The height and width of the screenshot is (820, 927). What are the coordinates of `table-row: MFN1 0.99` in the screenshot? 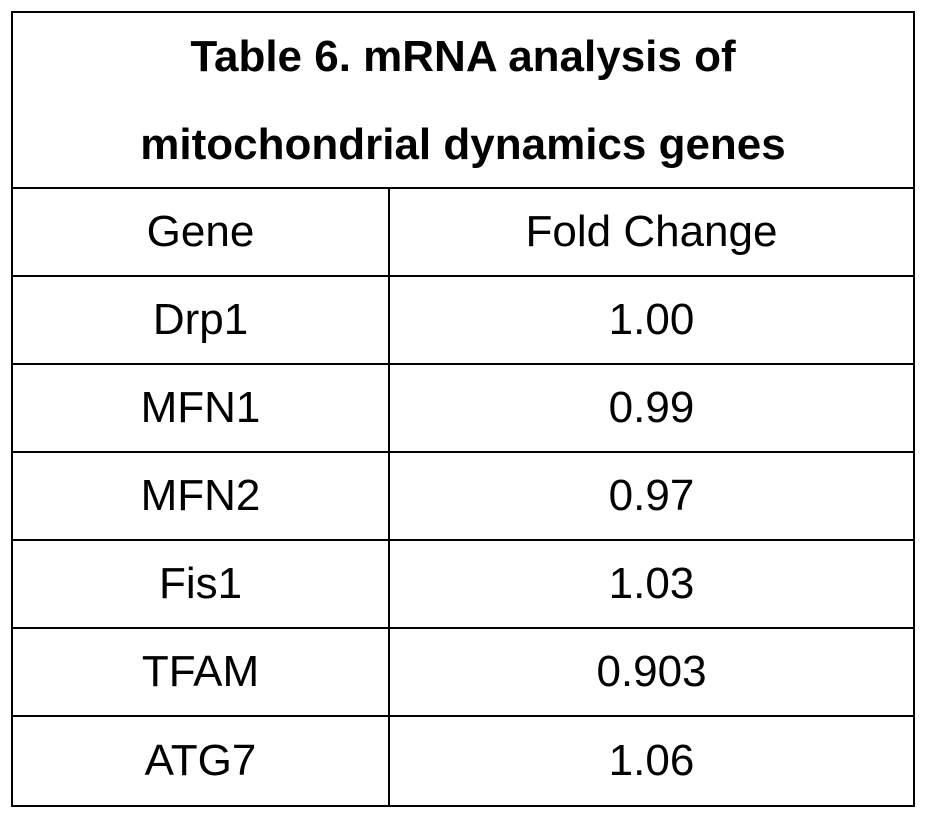 It's located at (463, 409).